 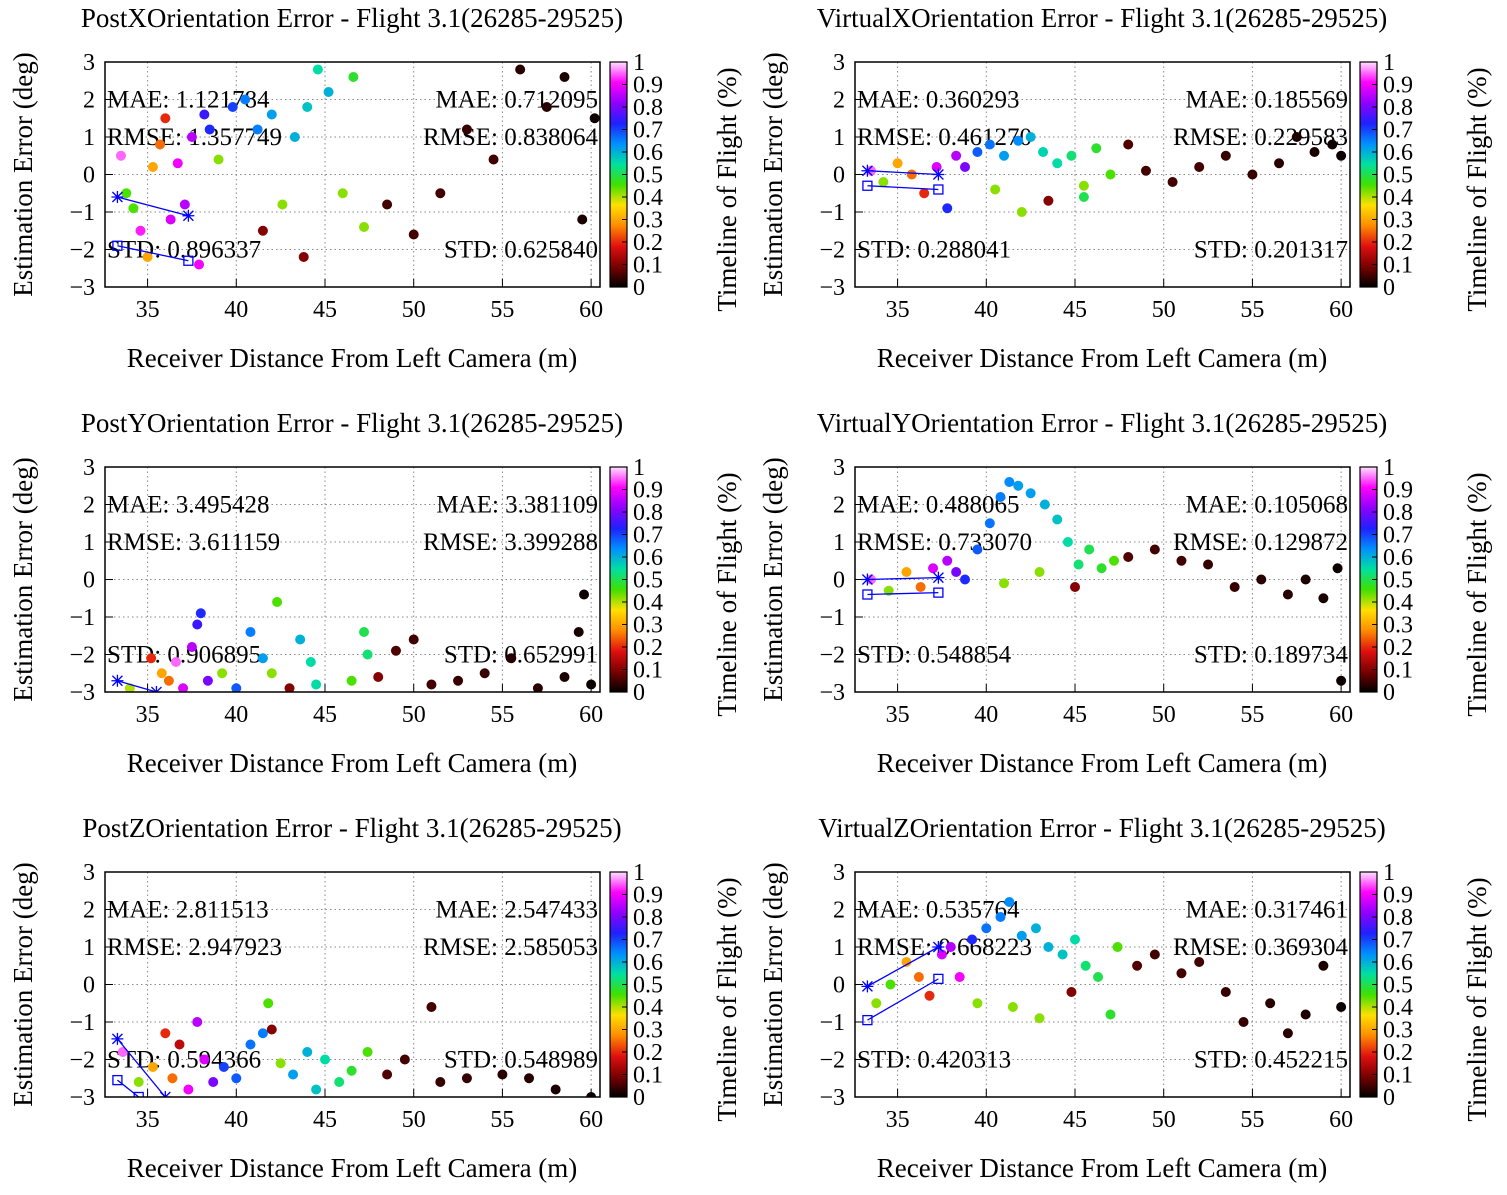 I want to click on stat-annotation: MAE: 2.811513, so click(x=188, y=910).